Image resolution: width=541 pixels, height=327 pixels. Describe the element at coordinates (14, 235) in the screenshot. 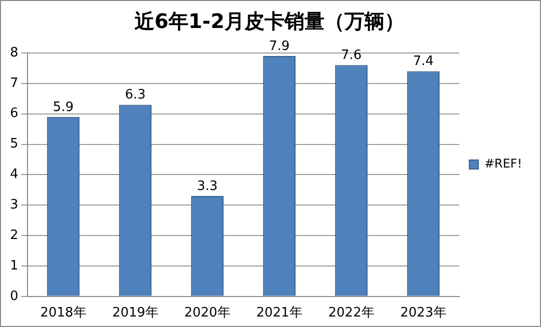

I see `y-tick-label: 2` at that location.